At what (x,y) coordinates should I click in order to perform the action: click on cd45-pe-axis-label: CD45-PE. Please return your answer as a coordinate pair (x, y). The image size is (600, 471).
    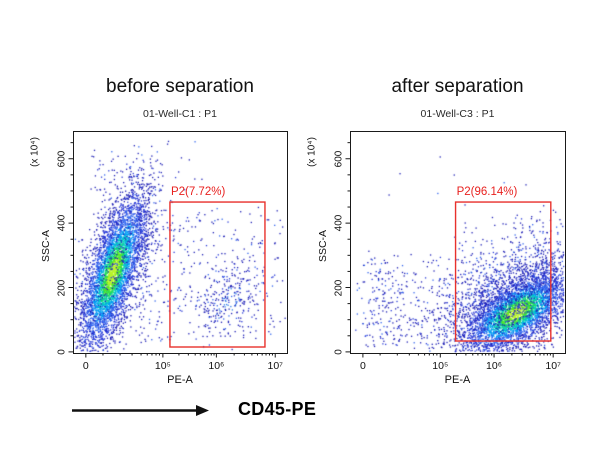
    Looking at the image, I should click on (277, 409).